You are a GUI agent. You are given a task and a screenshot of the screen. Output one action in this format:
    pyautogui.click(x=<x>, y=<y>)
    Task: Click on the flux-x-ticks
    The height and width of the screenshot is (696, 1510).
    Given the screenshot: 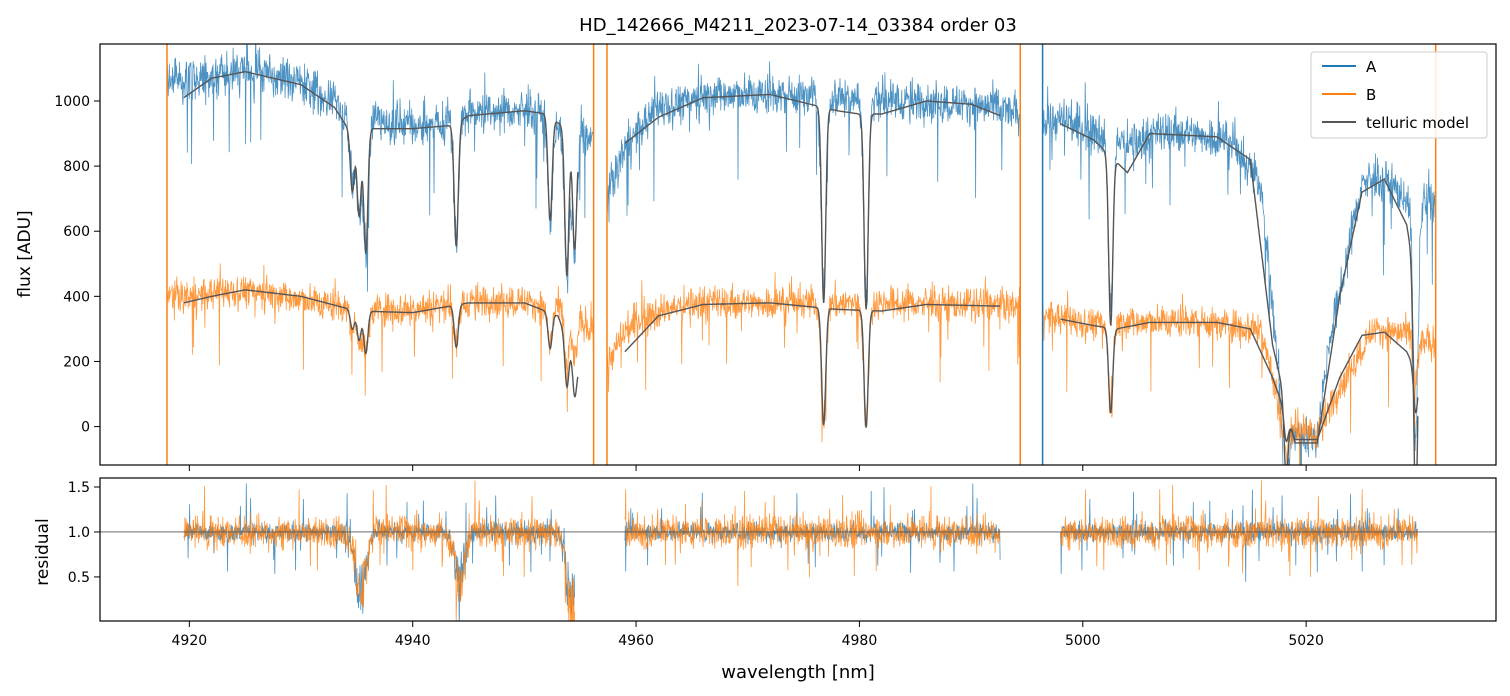 What is the action you would take?
    pyautogui.click(x=747, y=468)
    